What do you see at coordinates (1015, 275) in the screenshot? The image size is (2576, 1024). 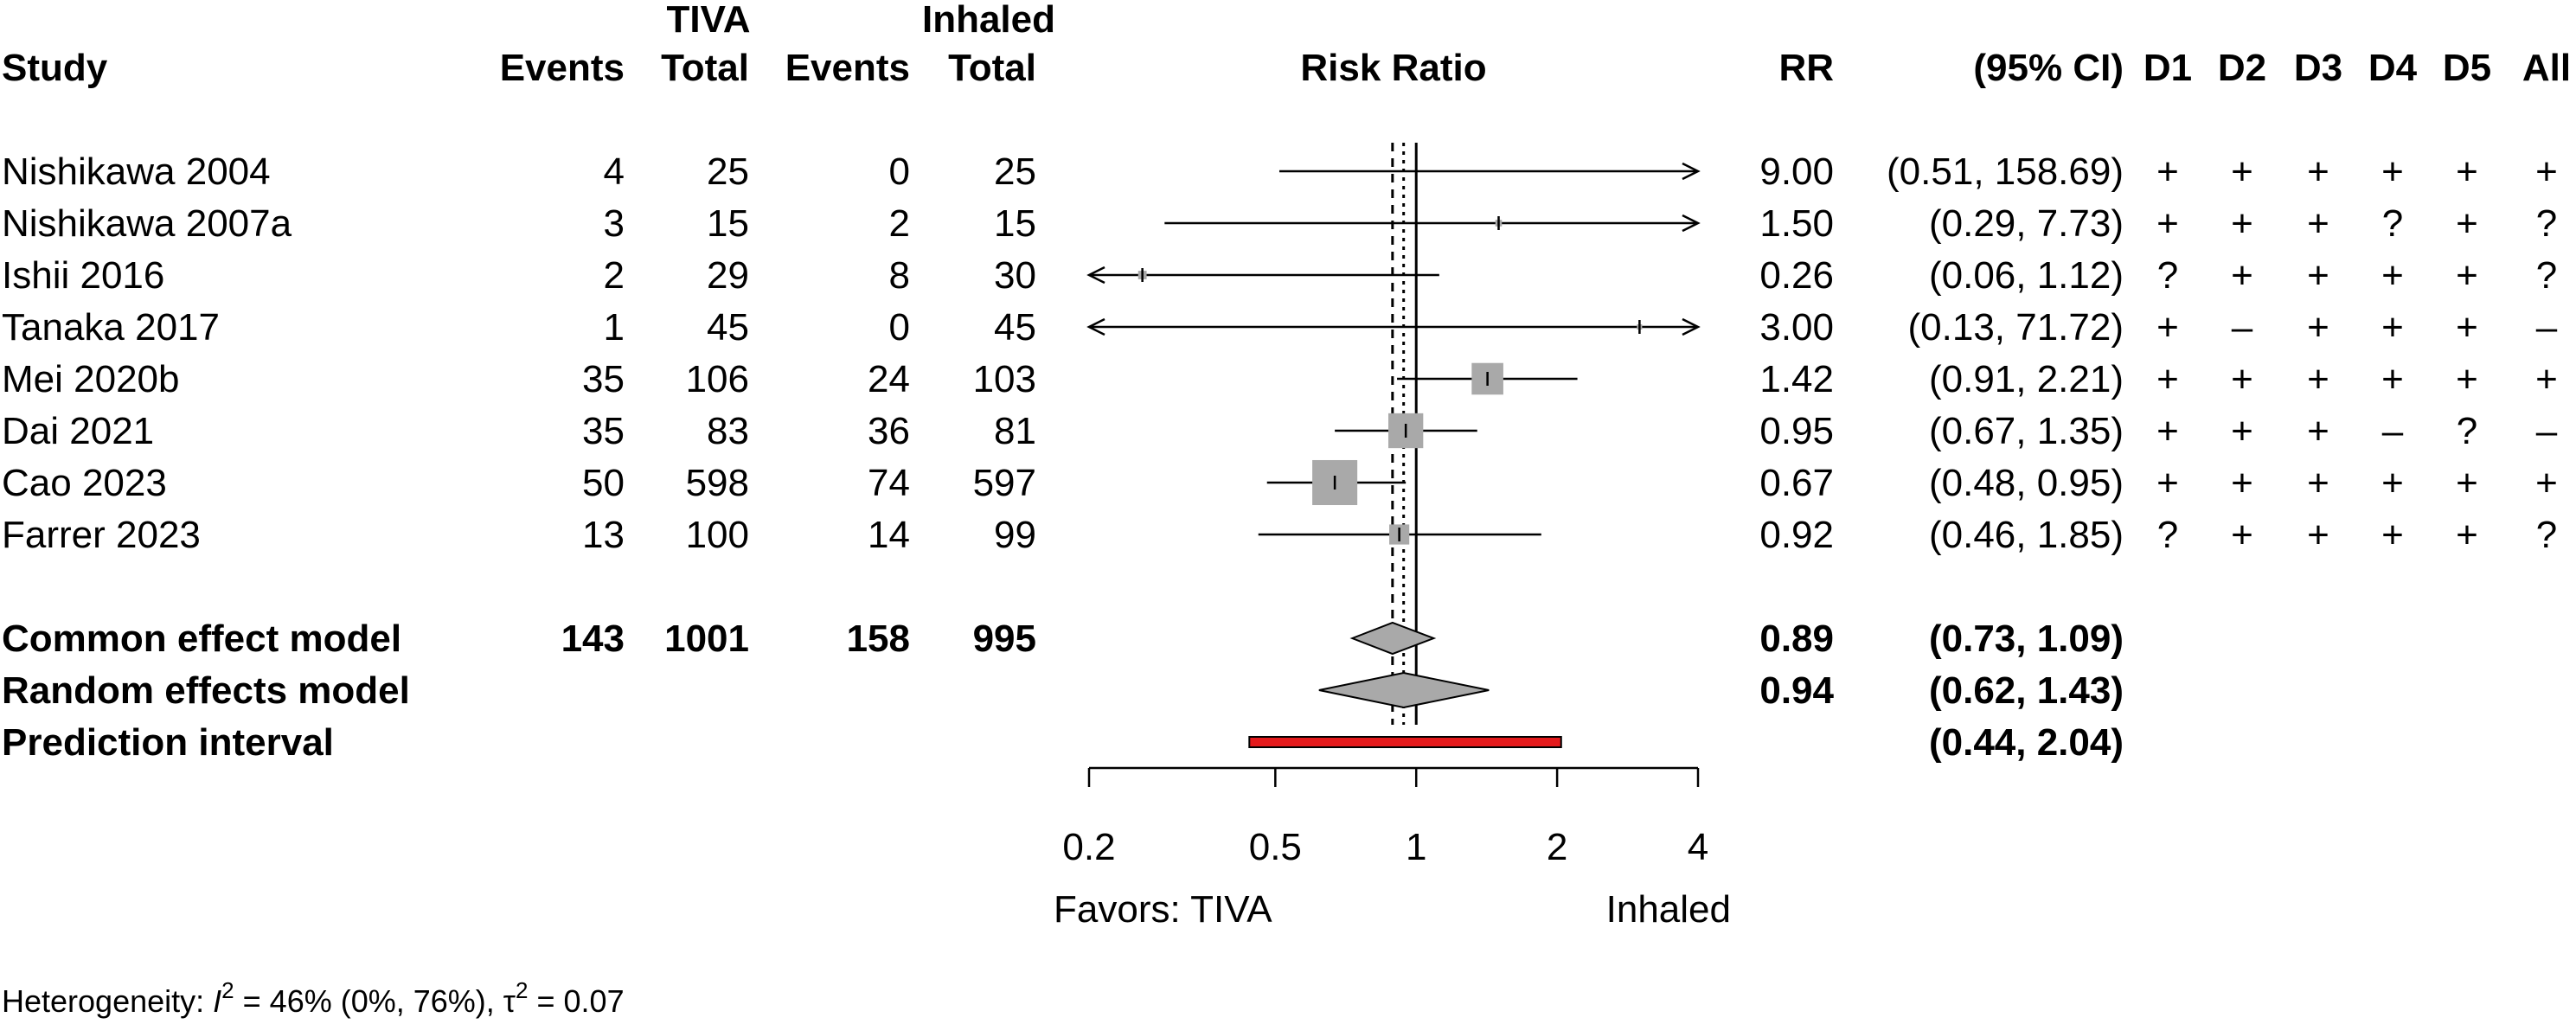 I see `total2-value: 30` at bounding box center [1015, 275].